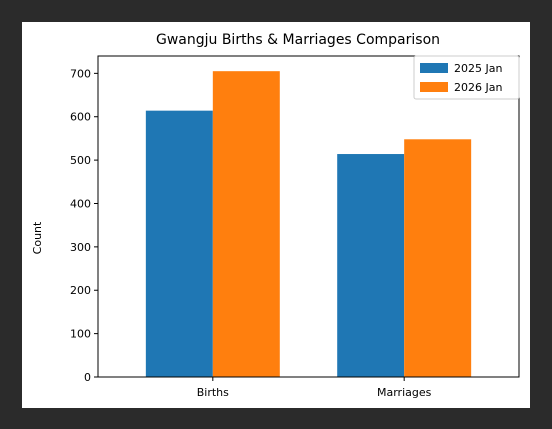 Image resolution: width=552 pixels, height=429 pixels. Describe the element at coordinates (466, 77) in the screenshot. I see `legend: 2025 Jan 2026 Jan` at that location.